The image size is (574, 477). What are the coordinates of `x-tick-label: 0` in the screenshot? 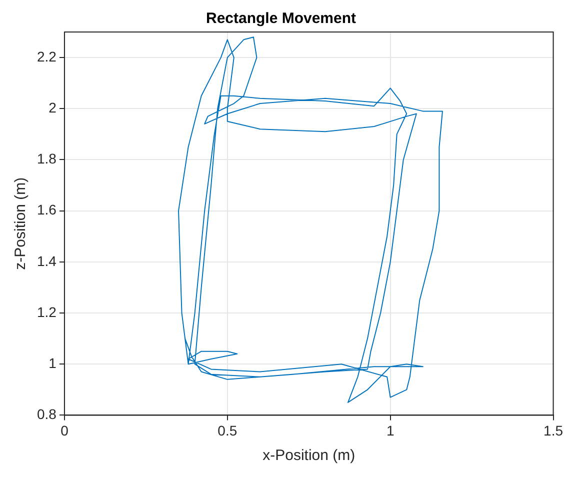 It's located at (64, 430).